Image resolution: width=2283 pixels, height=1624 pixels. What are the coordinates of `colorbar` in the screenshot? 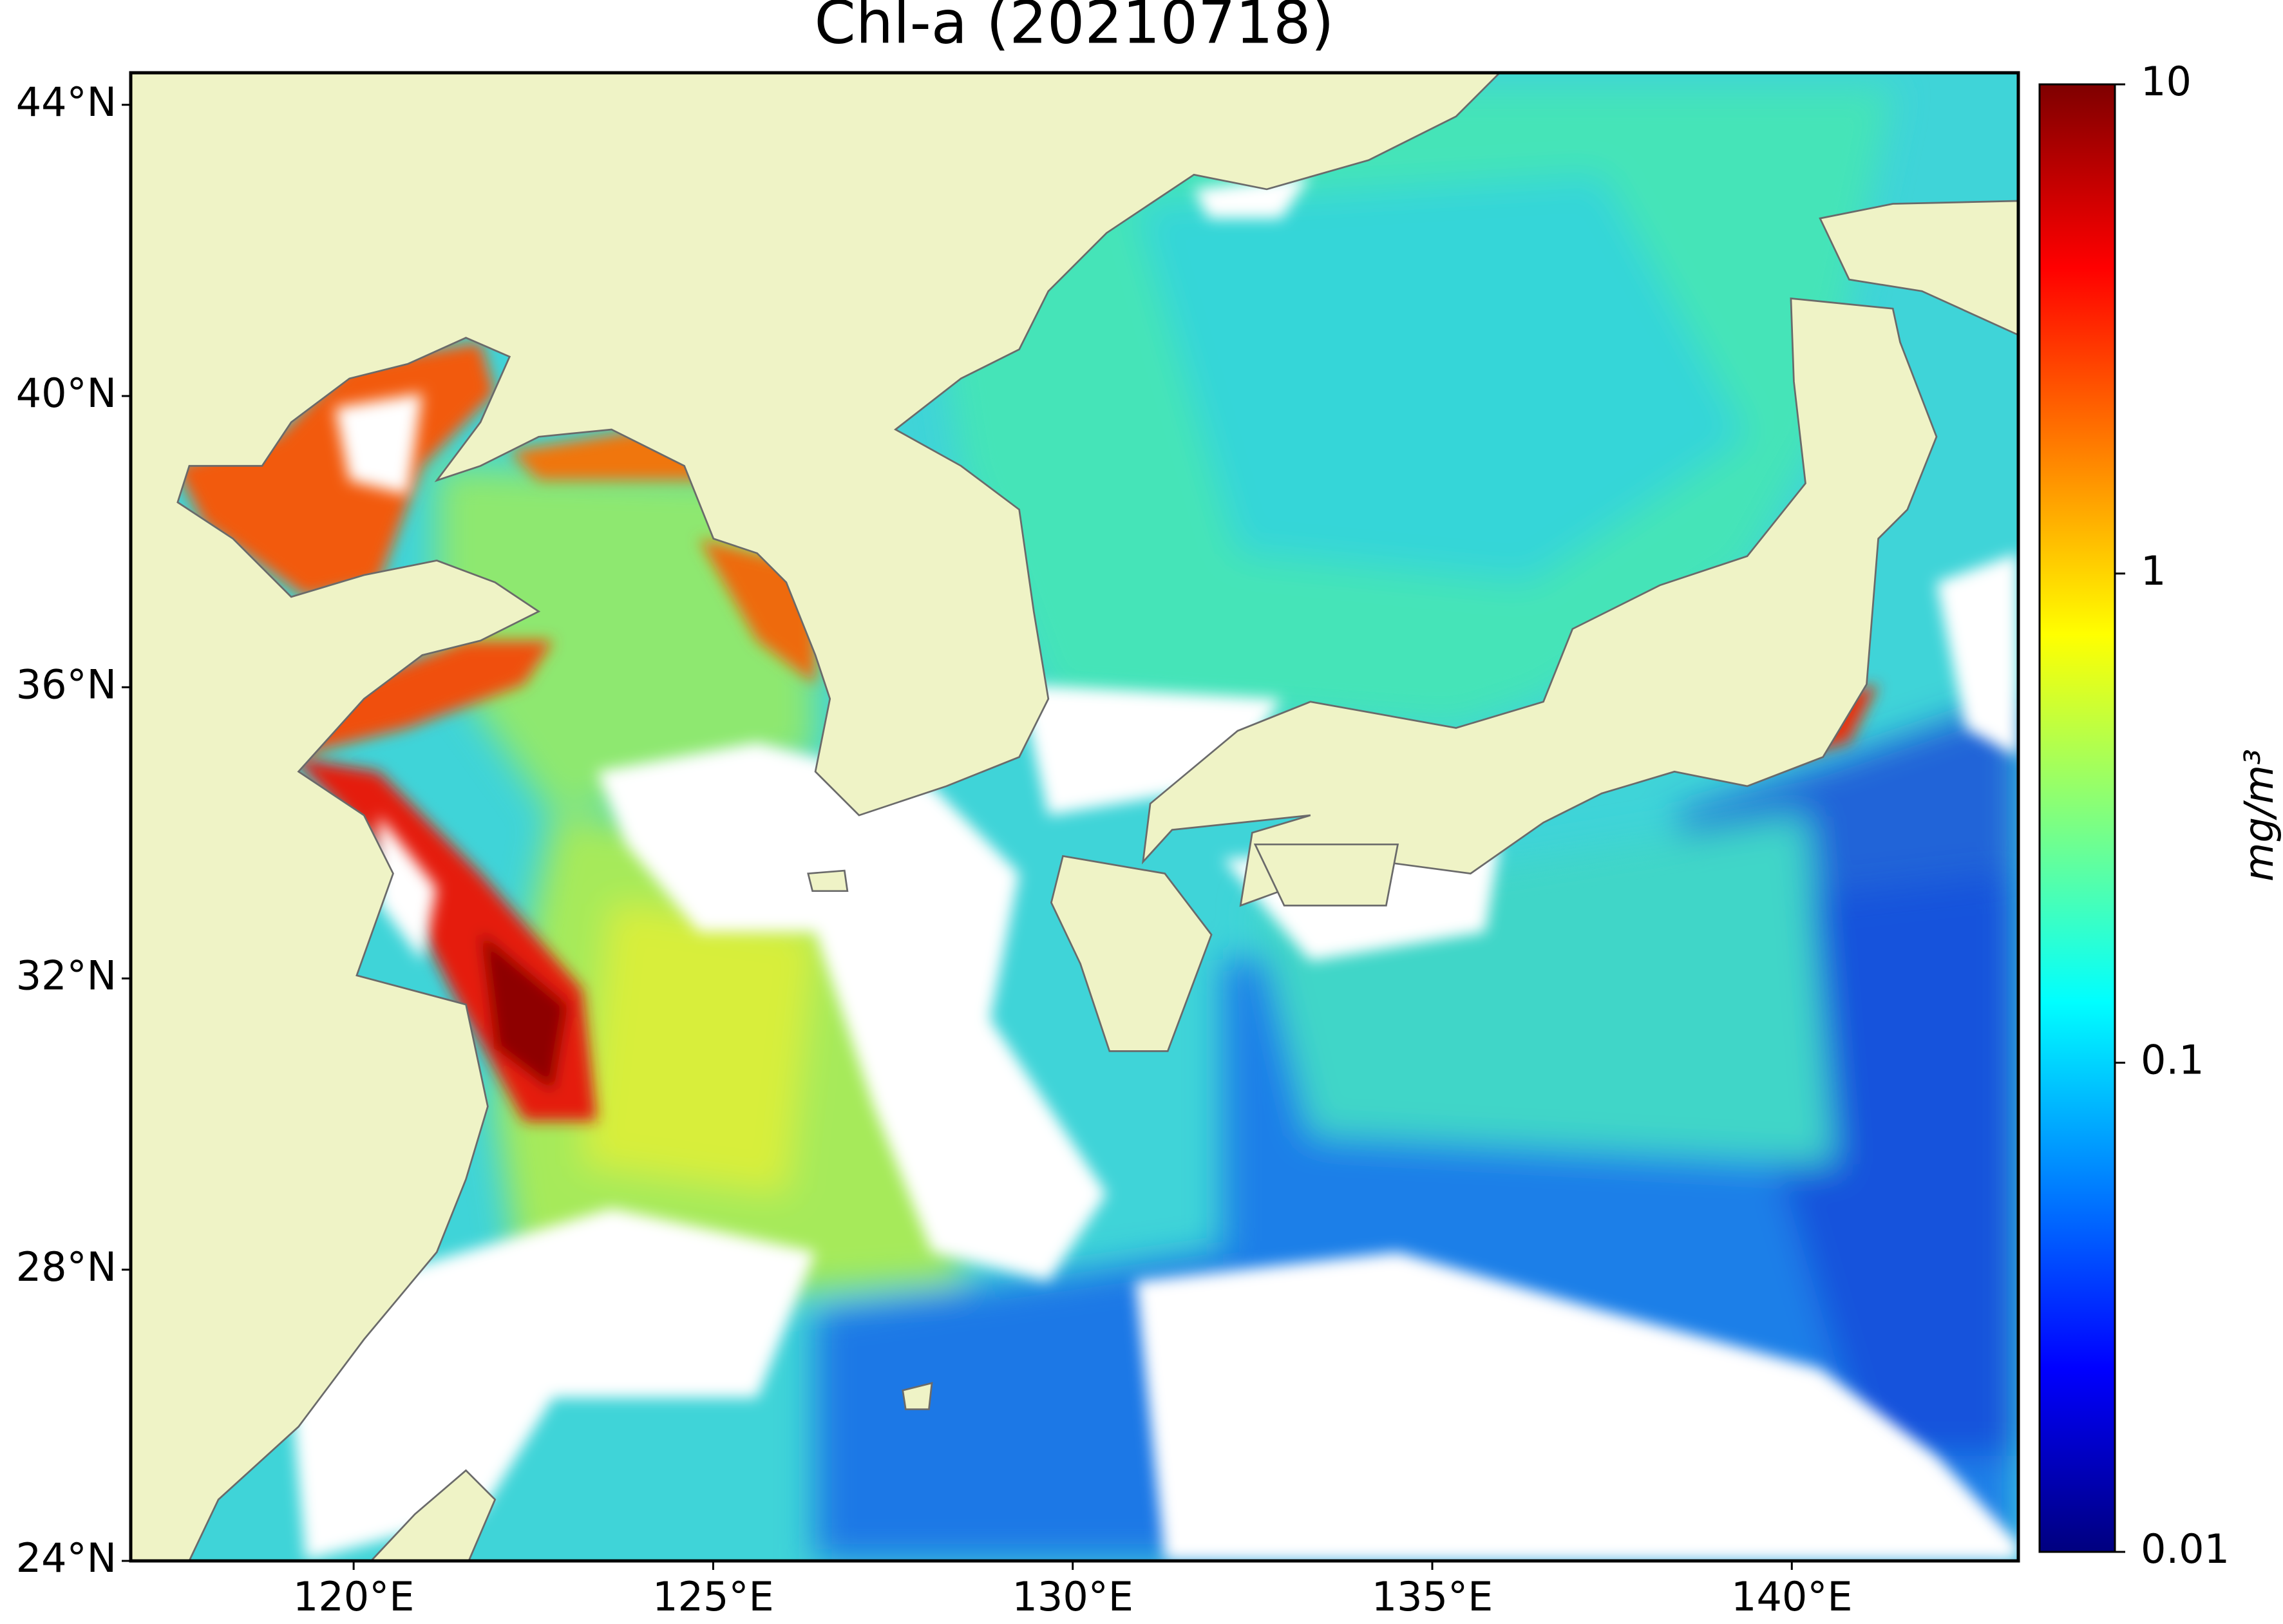 It's located at (2077, 818).